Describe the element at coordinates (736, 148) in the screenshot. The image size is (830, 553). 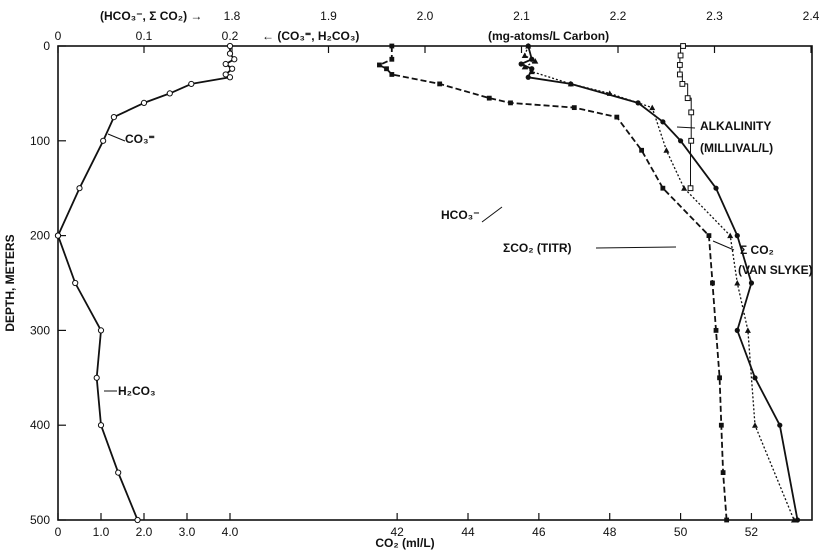
I see `annotation-millival: (MILLIVAL/L)` at that location.